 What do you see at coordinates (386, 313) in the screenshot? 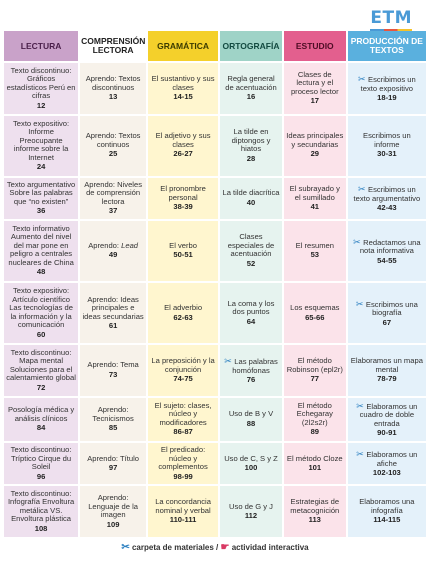
I see `produccion-cell: ✂ Escribimos una biografía 67` at bounding box center [386, 313].